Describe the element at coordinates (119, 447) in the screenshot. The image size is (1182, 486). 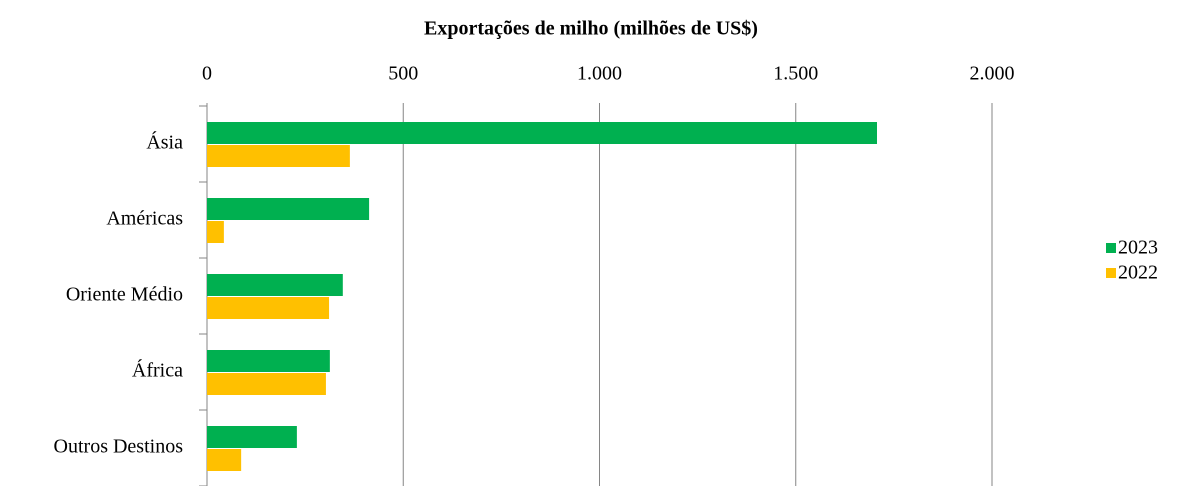
I see `y-tick-label: Outros Destinos` at that location.